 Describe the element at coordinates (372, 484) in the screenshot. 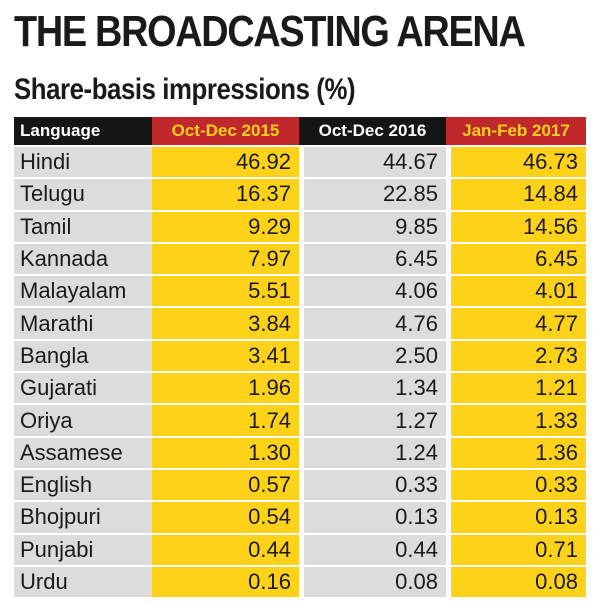

I see `cell-oct-dec-2016: 0.33` at that location.